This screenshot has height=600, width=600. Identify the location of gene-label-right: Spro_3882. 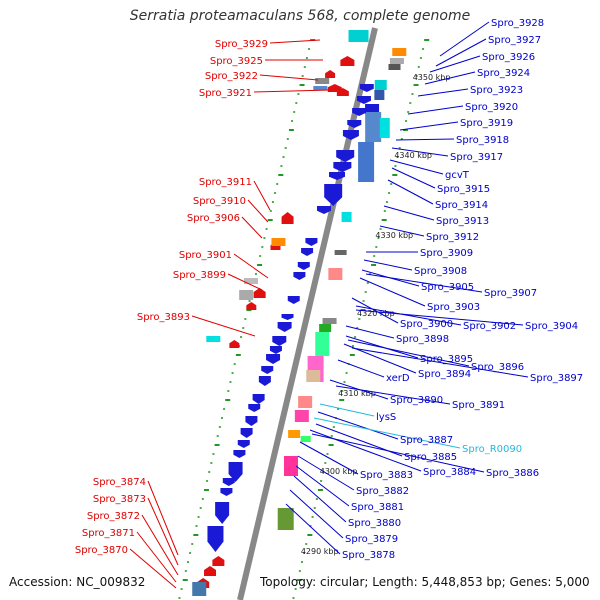
(382, 491).